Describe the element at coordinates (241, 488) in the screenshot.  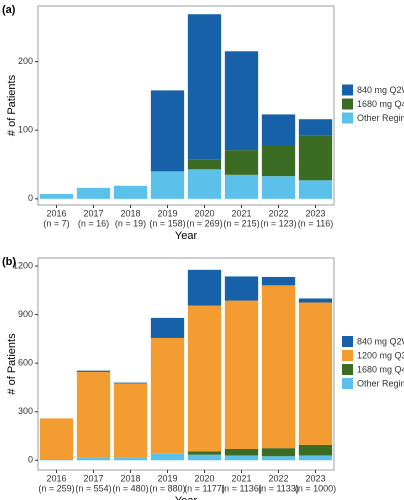
I see `x-tick-note: (n = 1136)` at that location.